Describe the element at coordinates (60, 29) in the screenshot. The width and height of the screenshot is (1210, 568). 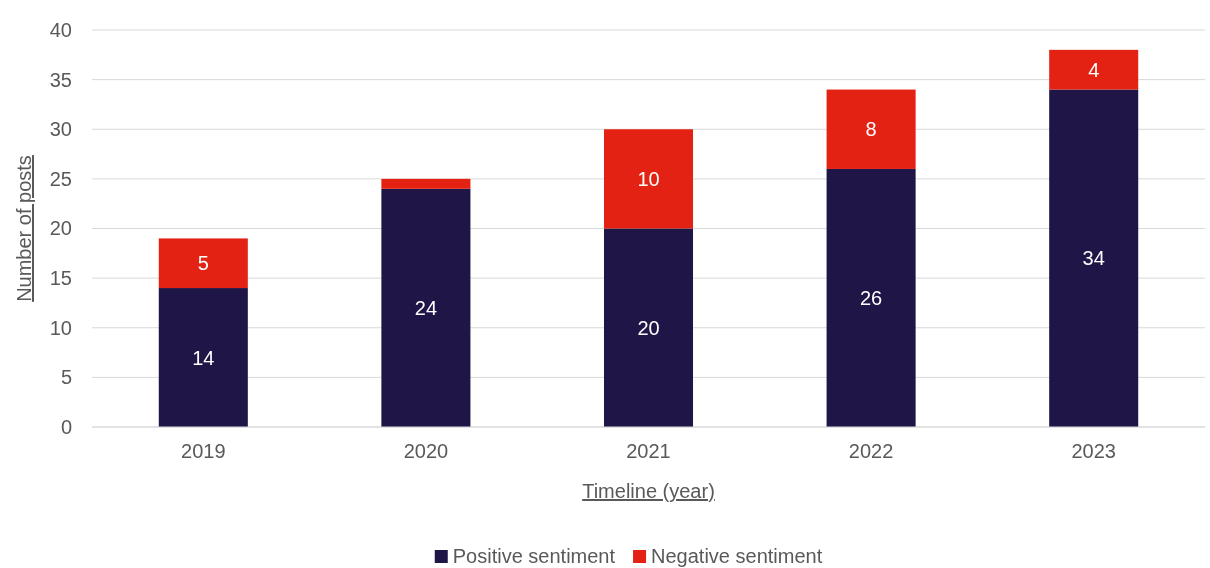
I see `y-tick-label: 40` at that location.